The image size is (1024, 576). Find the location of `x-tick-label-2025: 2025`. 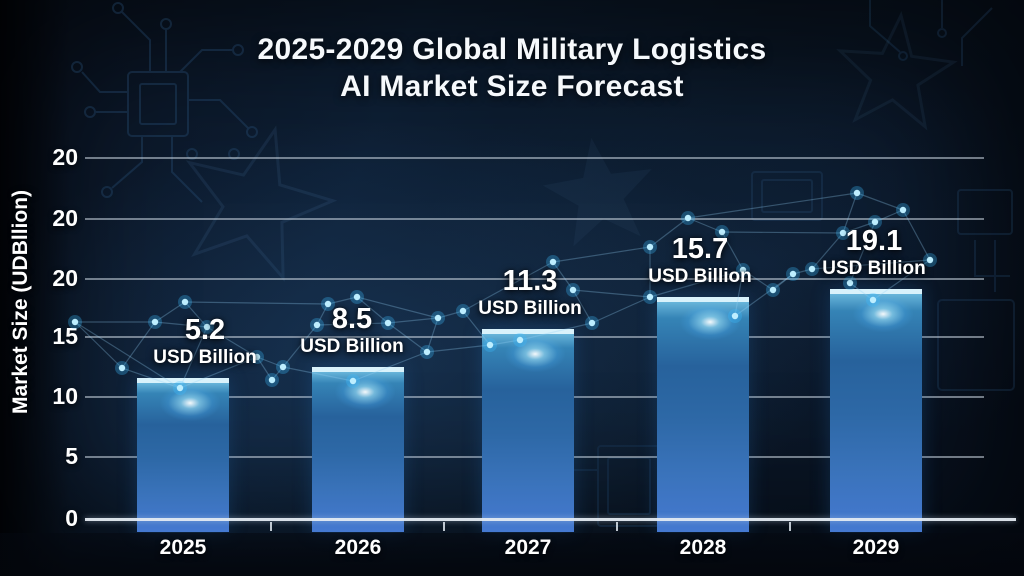

x-tick-label-2025: 2025 is located at coordinates (183, 547).